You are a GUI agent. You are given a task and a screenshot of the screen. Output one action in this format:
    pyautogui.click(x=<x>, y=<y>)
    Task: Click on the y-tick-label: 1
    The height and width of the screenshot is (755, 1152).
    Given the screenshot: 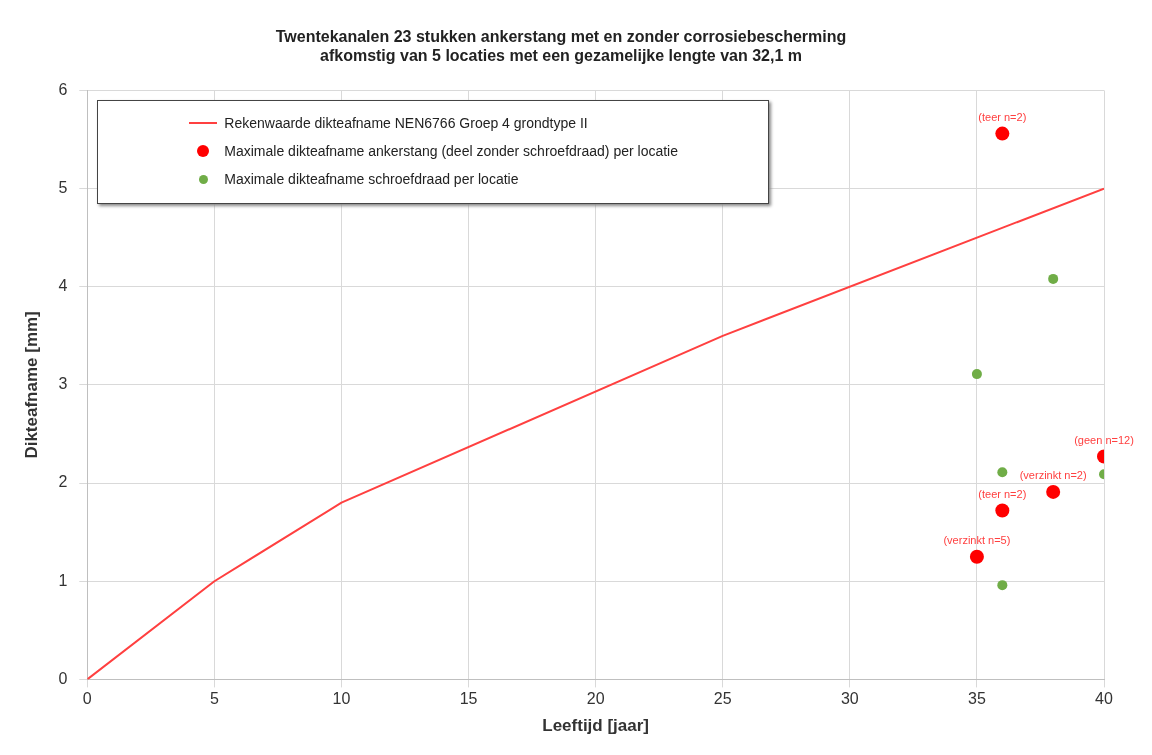 What is the action you would take?
    pyautogui.click(x=63, y=580)
    